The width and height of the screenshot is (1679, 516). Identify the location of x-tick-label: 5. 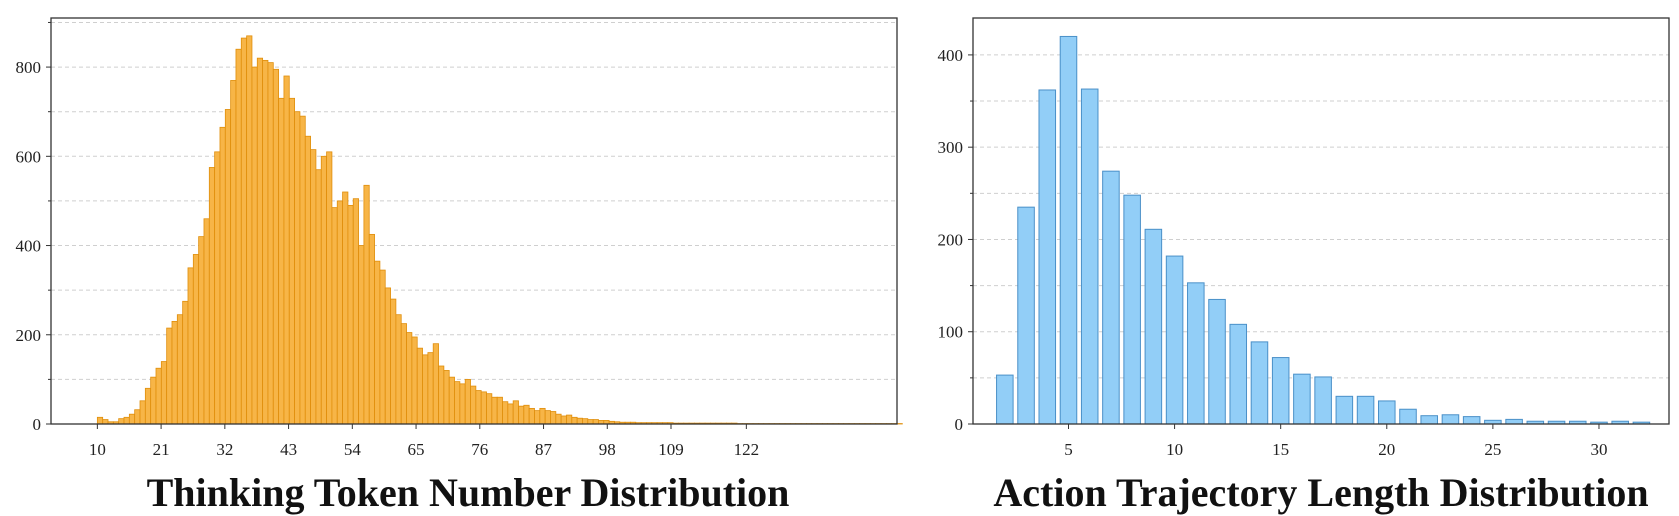
(1068, 449).